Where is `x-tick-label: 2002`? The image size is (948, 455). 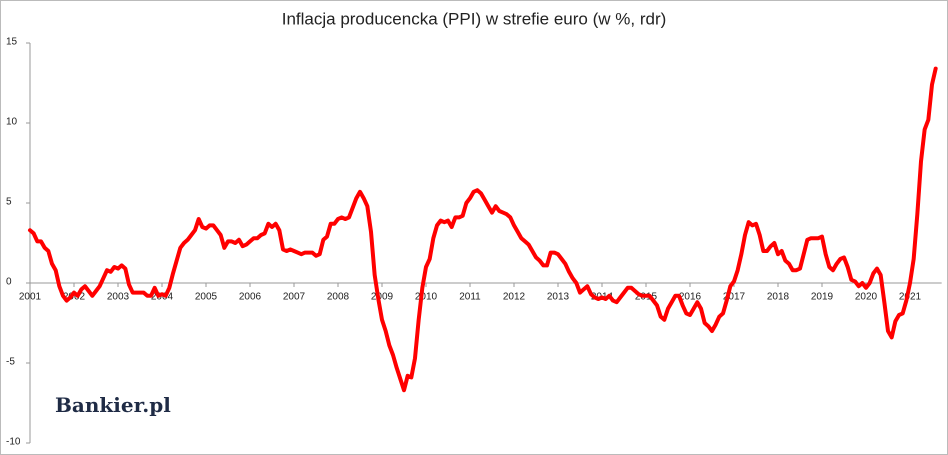 x-tick-label: 2002 is located at coordinates (74, 297).